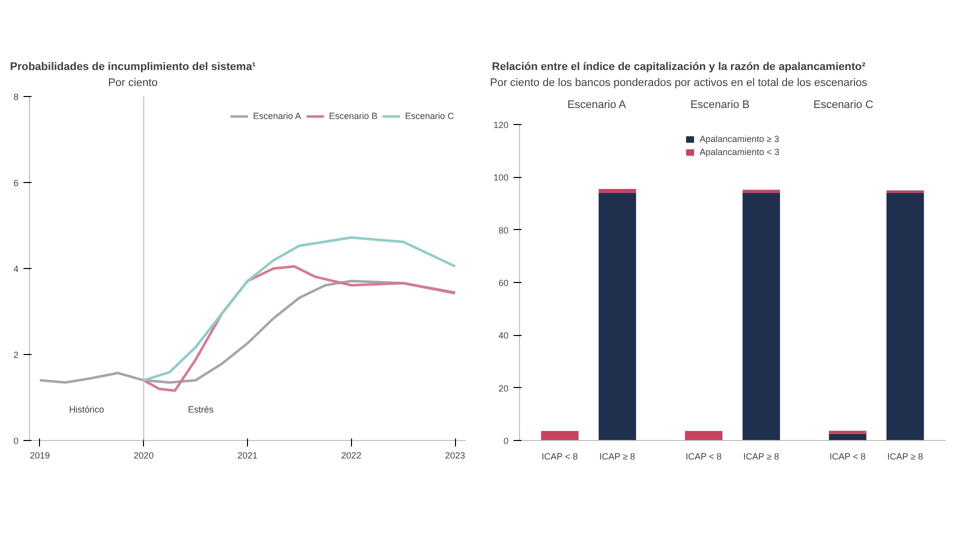 This screenshot has height=540, width=960. I want to click on x-tick-label: 2022, so click(351, 455).